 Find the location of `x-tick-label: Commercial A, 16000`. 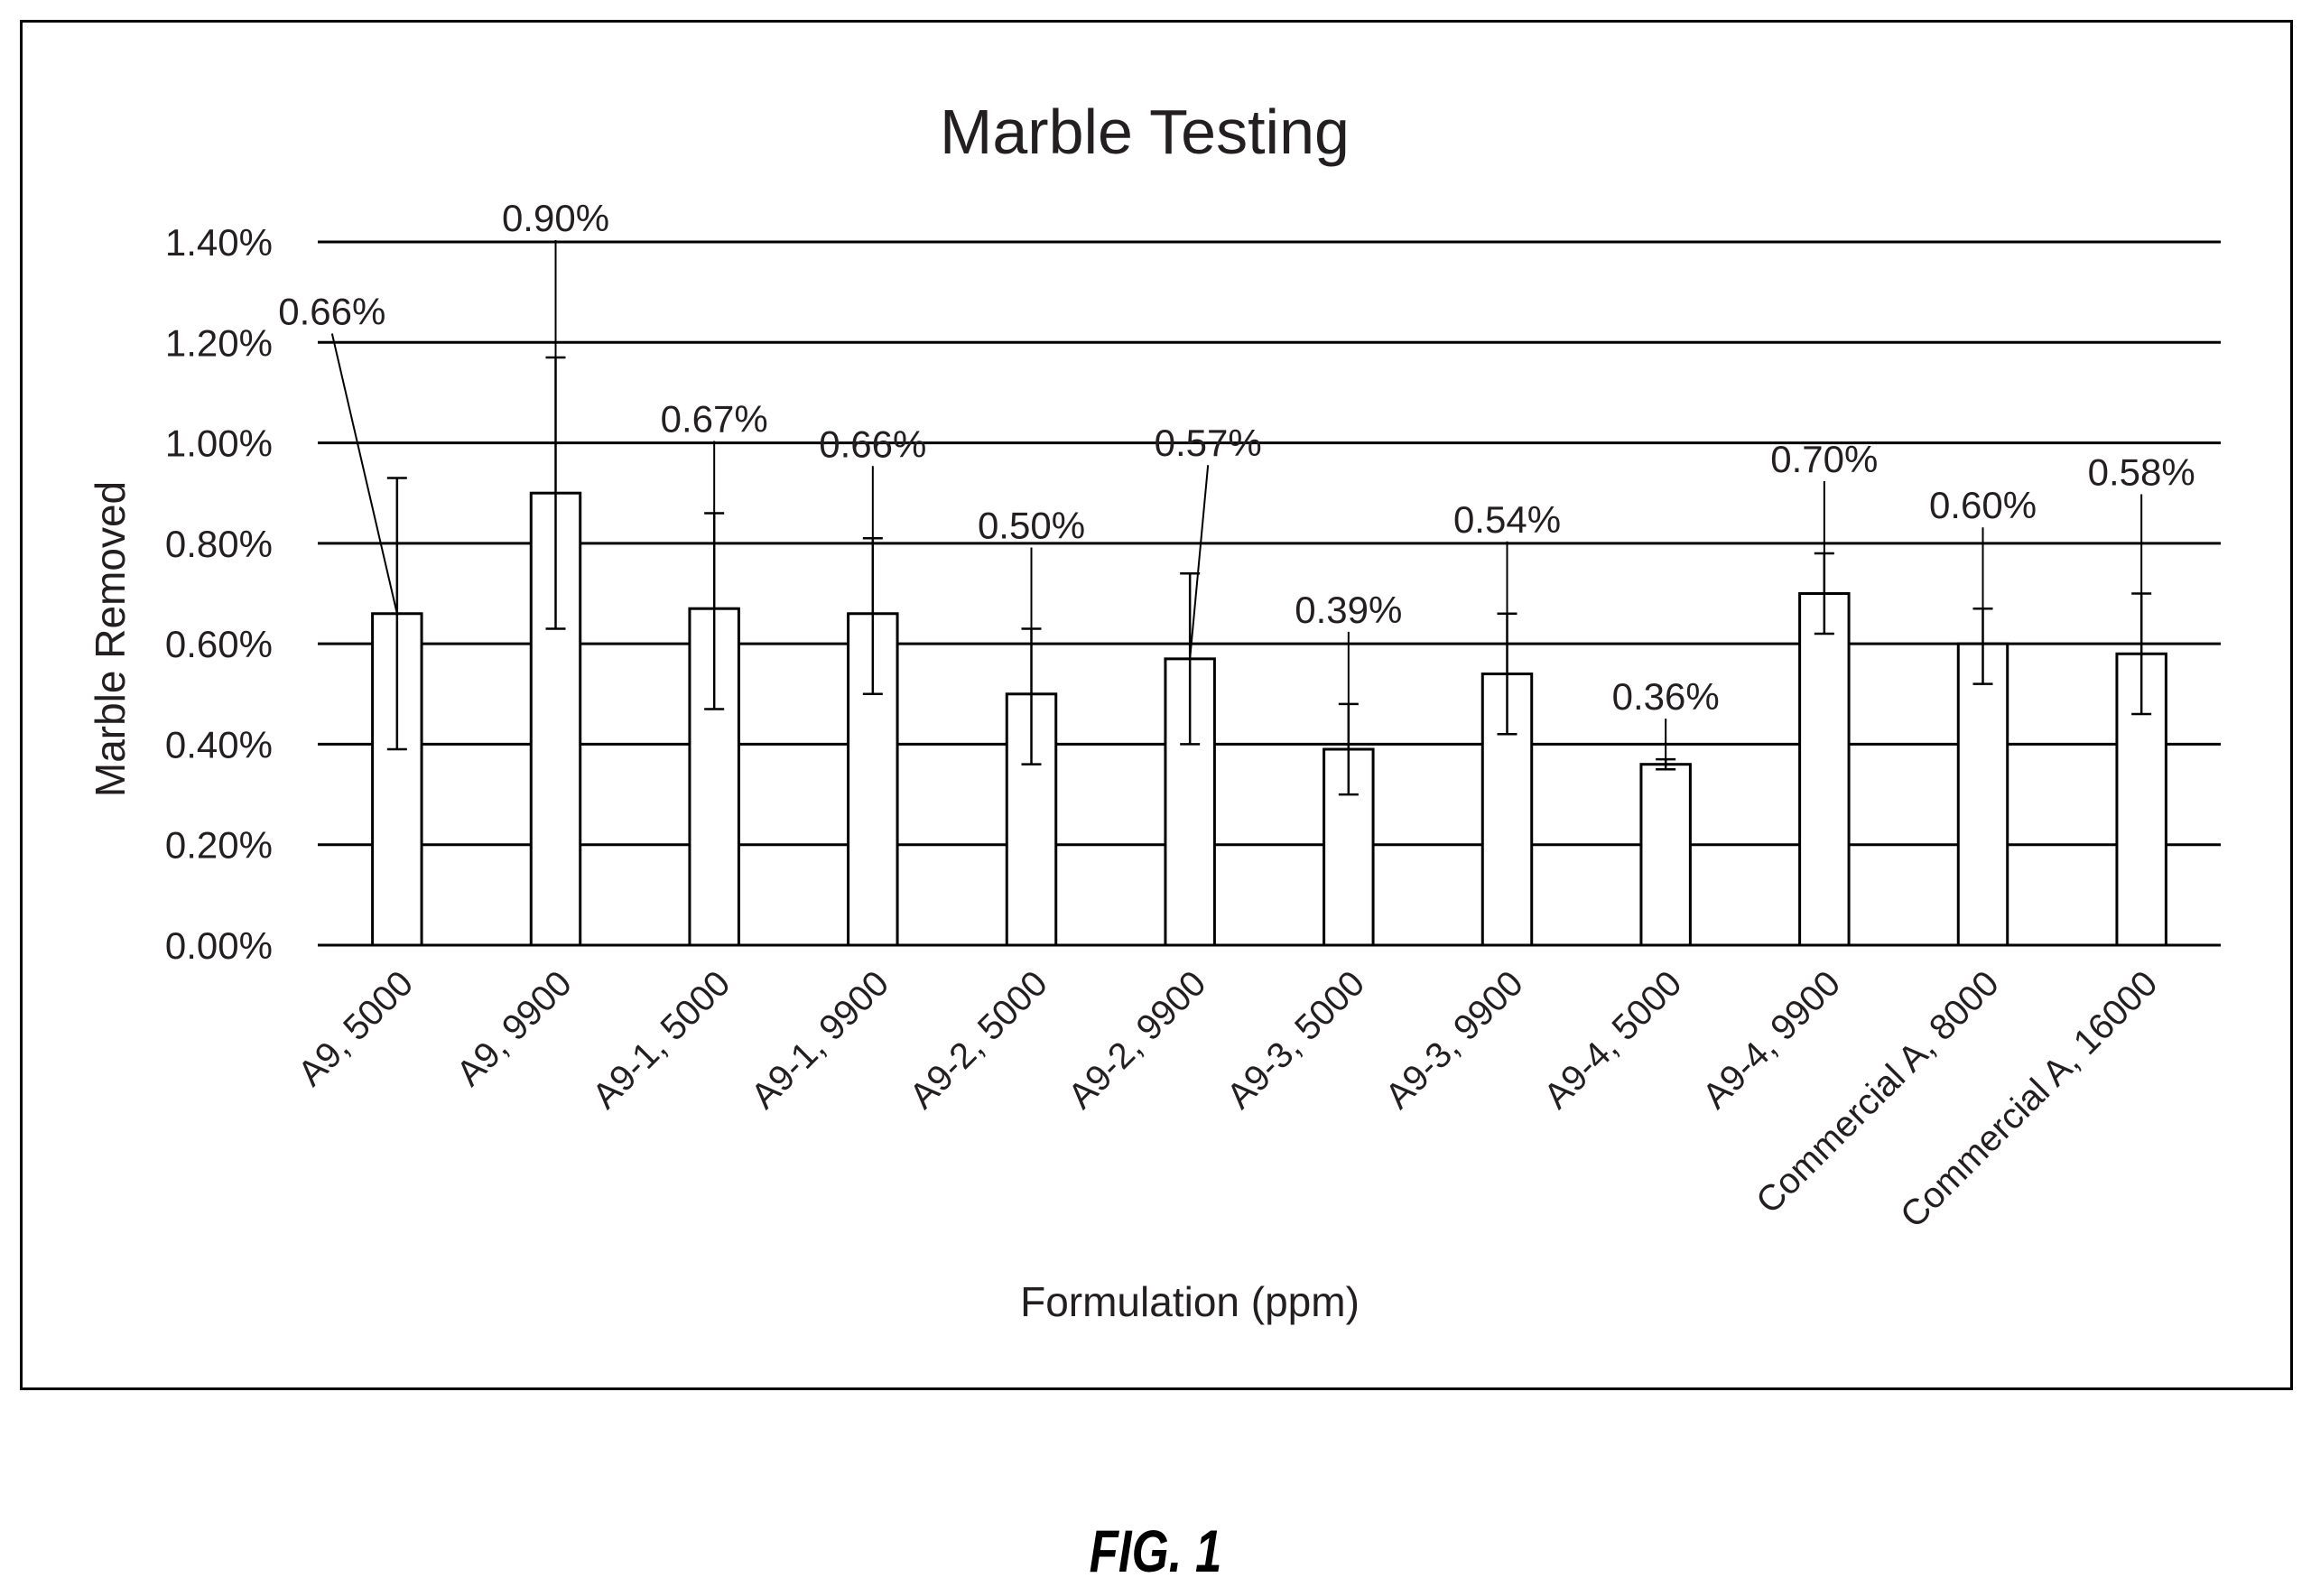

x-tick-label: Commercial A, 16000 is located at coordinates (2029, 1100).